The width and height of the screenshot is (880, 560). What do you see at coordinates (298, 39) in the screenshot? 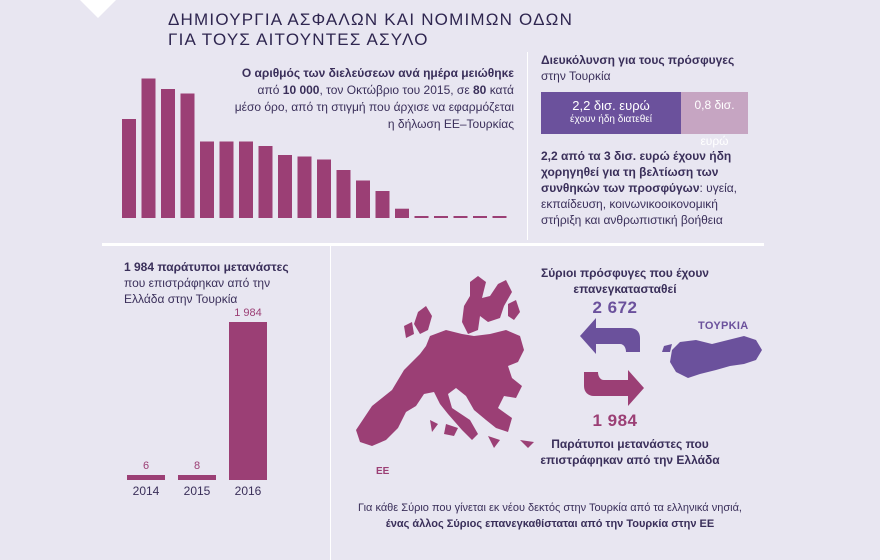
I see `title-line-2: ΓΙΑ ΤΟΥΣ ΑΙΤΟΥΝΤΕΣ ΑΣΥΛΟ` at bounding box center [298, 39].